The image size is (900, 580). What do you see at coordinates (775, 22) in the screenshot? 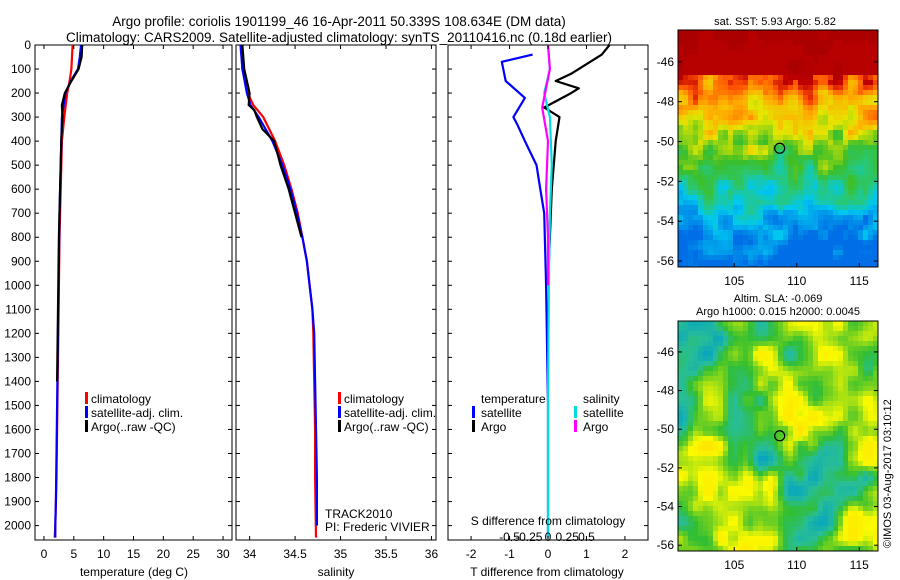
I see `sst-map-title: sat. SST: 5.93 Argo: 5.82` at bounding box center [775, 22].